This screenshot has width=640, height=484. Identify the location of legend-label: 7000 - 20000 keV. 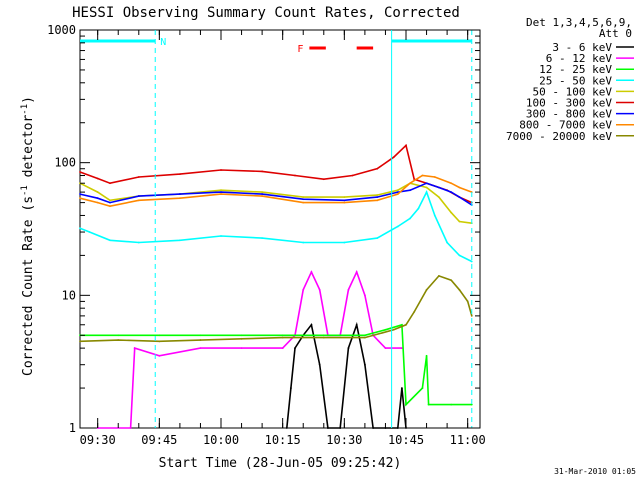
(559, 136).